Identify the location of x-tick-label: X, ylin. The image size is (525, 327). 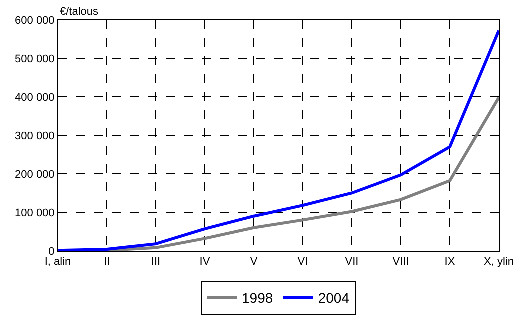
(499, 262).